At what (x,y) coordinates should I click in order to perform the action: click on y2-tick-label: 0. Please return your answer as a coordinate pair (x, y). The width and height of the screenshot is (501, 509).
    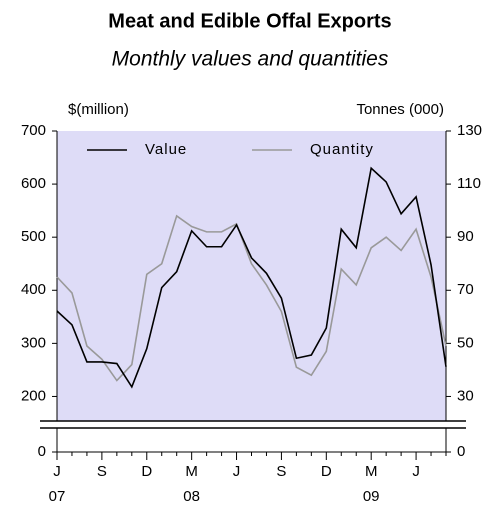
    Looking at the image, I should click on (461, 451).